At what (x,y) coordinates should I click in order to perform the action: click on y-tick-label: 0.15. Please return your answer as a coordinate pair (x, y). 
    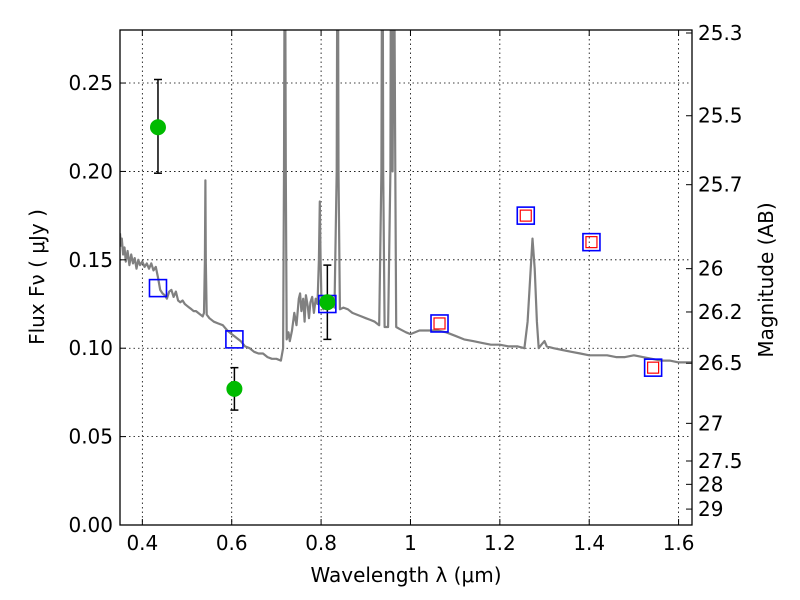
    Looking at the image, I should click on (90, 260).